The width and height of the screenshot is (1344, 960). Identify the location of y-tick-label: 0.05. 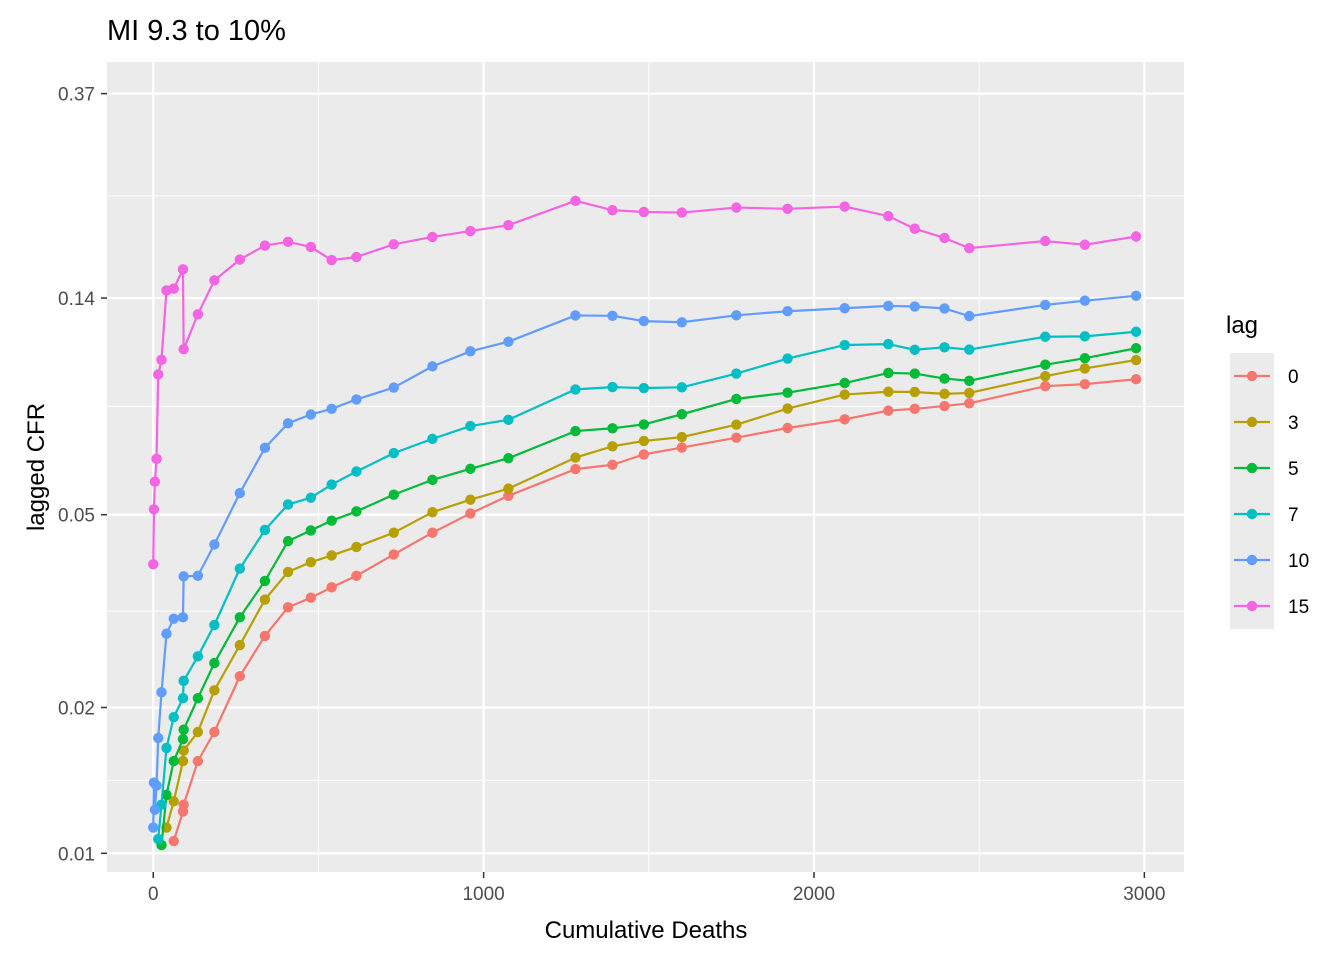
(76, 516).